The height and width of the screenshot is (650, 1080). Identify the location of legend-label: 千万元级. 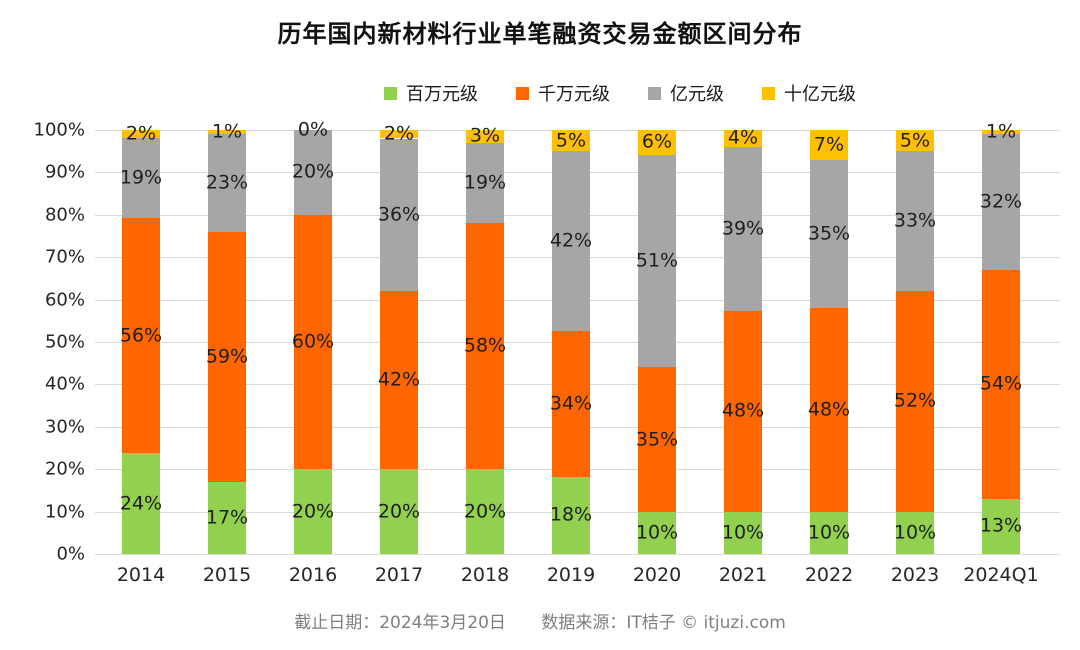
(574, 94).